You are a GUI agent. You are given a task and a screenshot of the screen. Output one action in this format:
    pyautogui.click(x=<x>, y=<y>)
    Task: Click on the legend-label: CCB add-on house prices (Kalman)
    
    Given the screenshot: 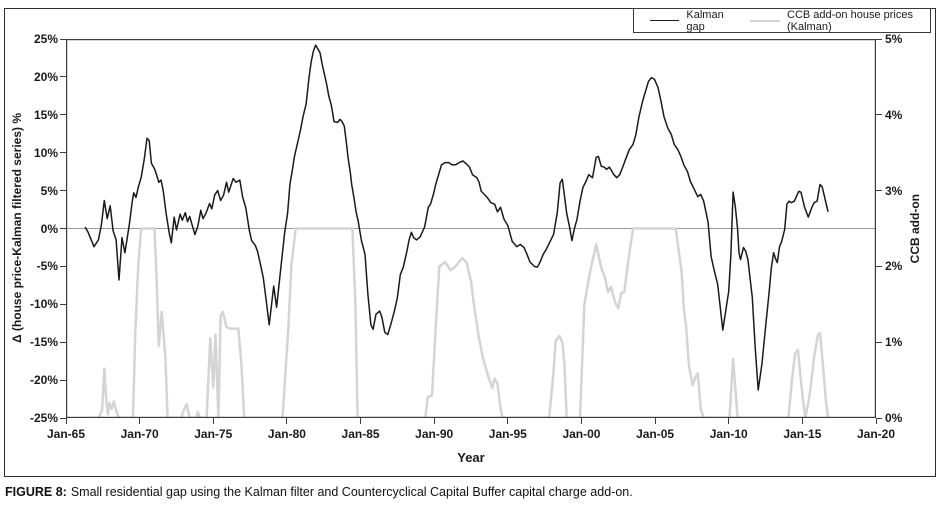 What is the action you would take?
    pyautogui.click(x=850, y=20)
    